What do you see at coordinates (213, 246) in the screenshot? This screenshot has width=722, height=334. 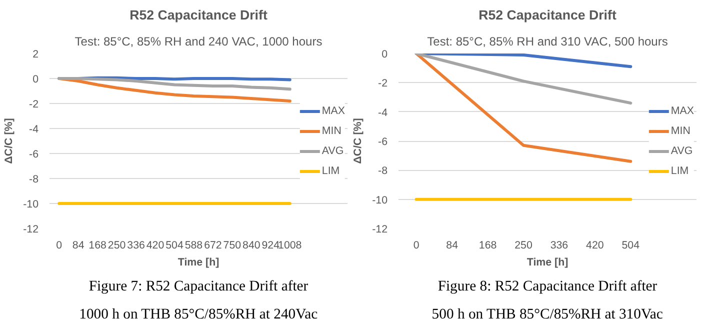 I see `x-tick-label: 672` at bounding box center [213, 246].